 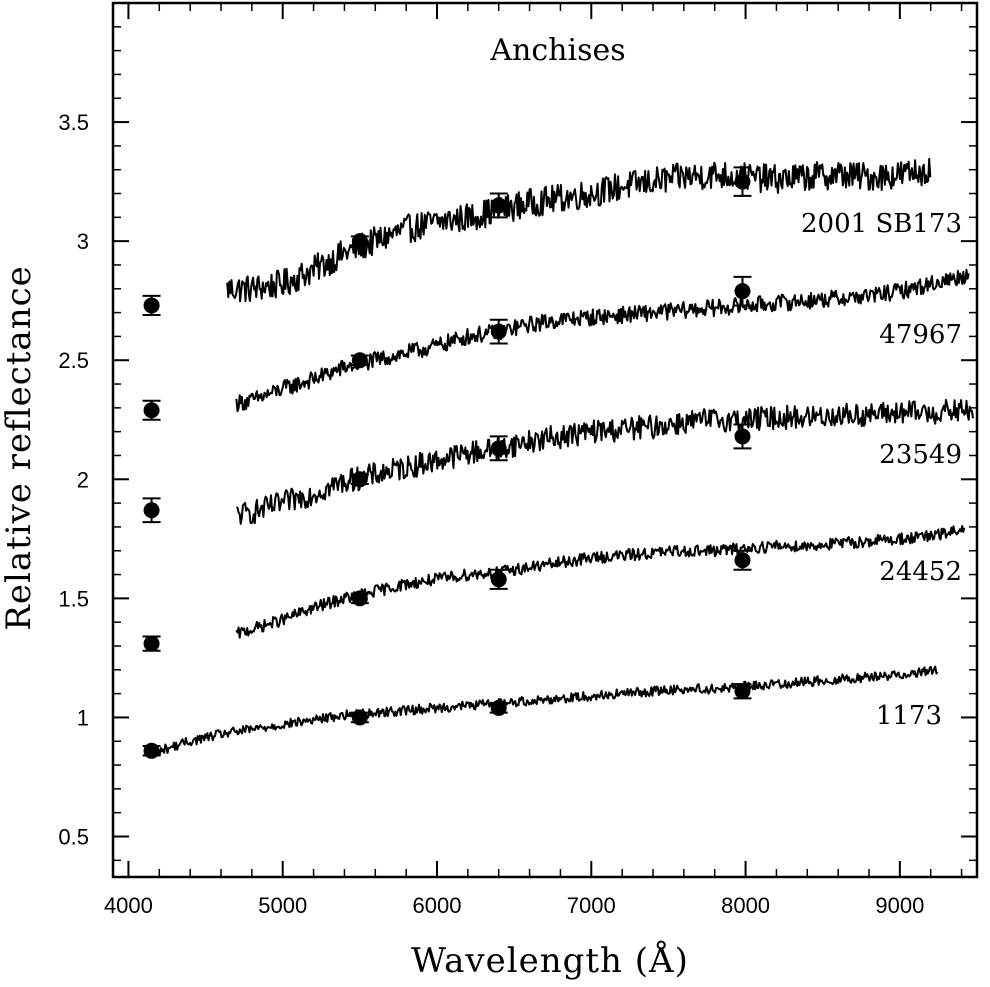 What do you see at coordinates (557, 50) in the screenshot?
I see `plot-title: Anchises` at bounding box center [557, 50].